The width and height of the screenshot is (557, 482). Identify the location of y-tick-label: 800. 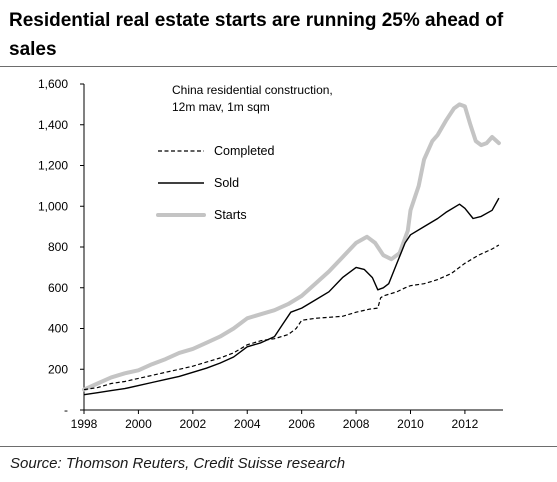
(58, 247).